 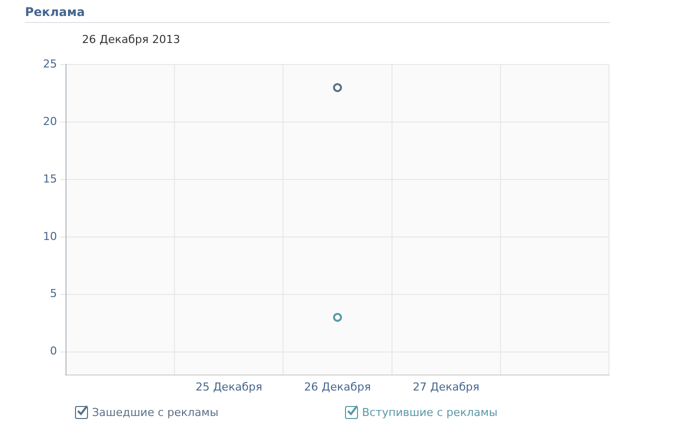 What do you see at coordinates (229, 387) in the screenshot?
I see `x-tick-label: 25 Декабря` at bounding box center [229, 387].